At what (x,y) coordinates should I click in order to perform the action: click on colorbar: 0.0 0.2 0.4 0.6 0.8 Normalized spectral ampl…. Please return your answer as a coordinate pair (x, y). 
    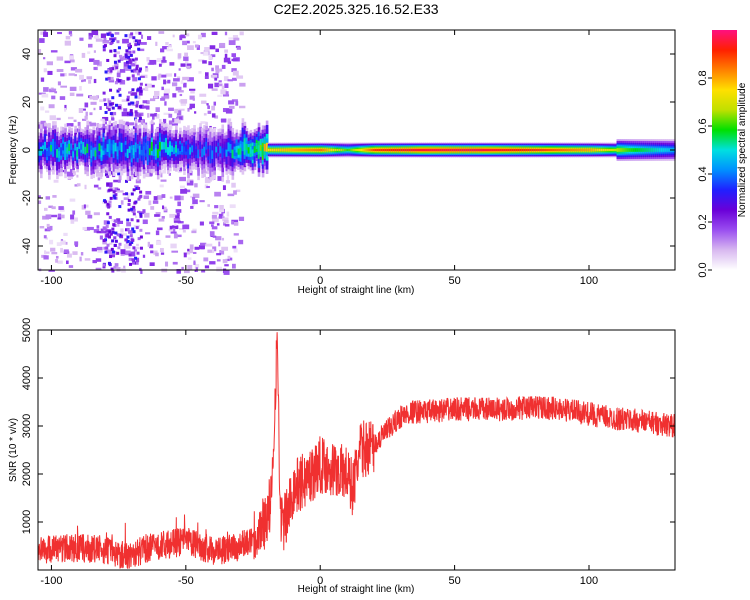
    Looking at the image, I should click on (722, 154).